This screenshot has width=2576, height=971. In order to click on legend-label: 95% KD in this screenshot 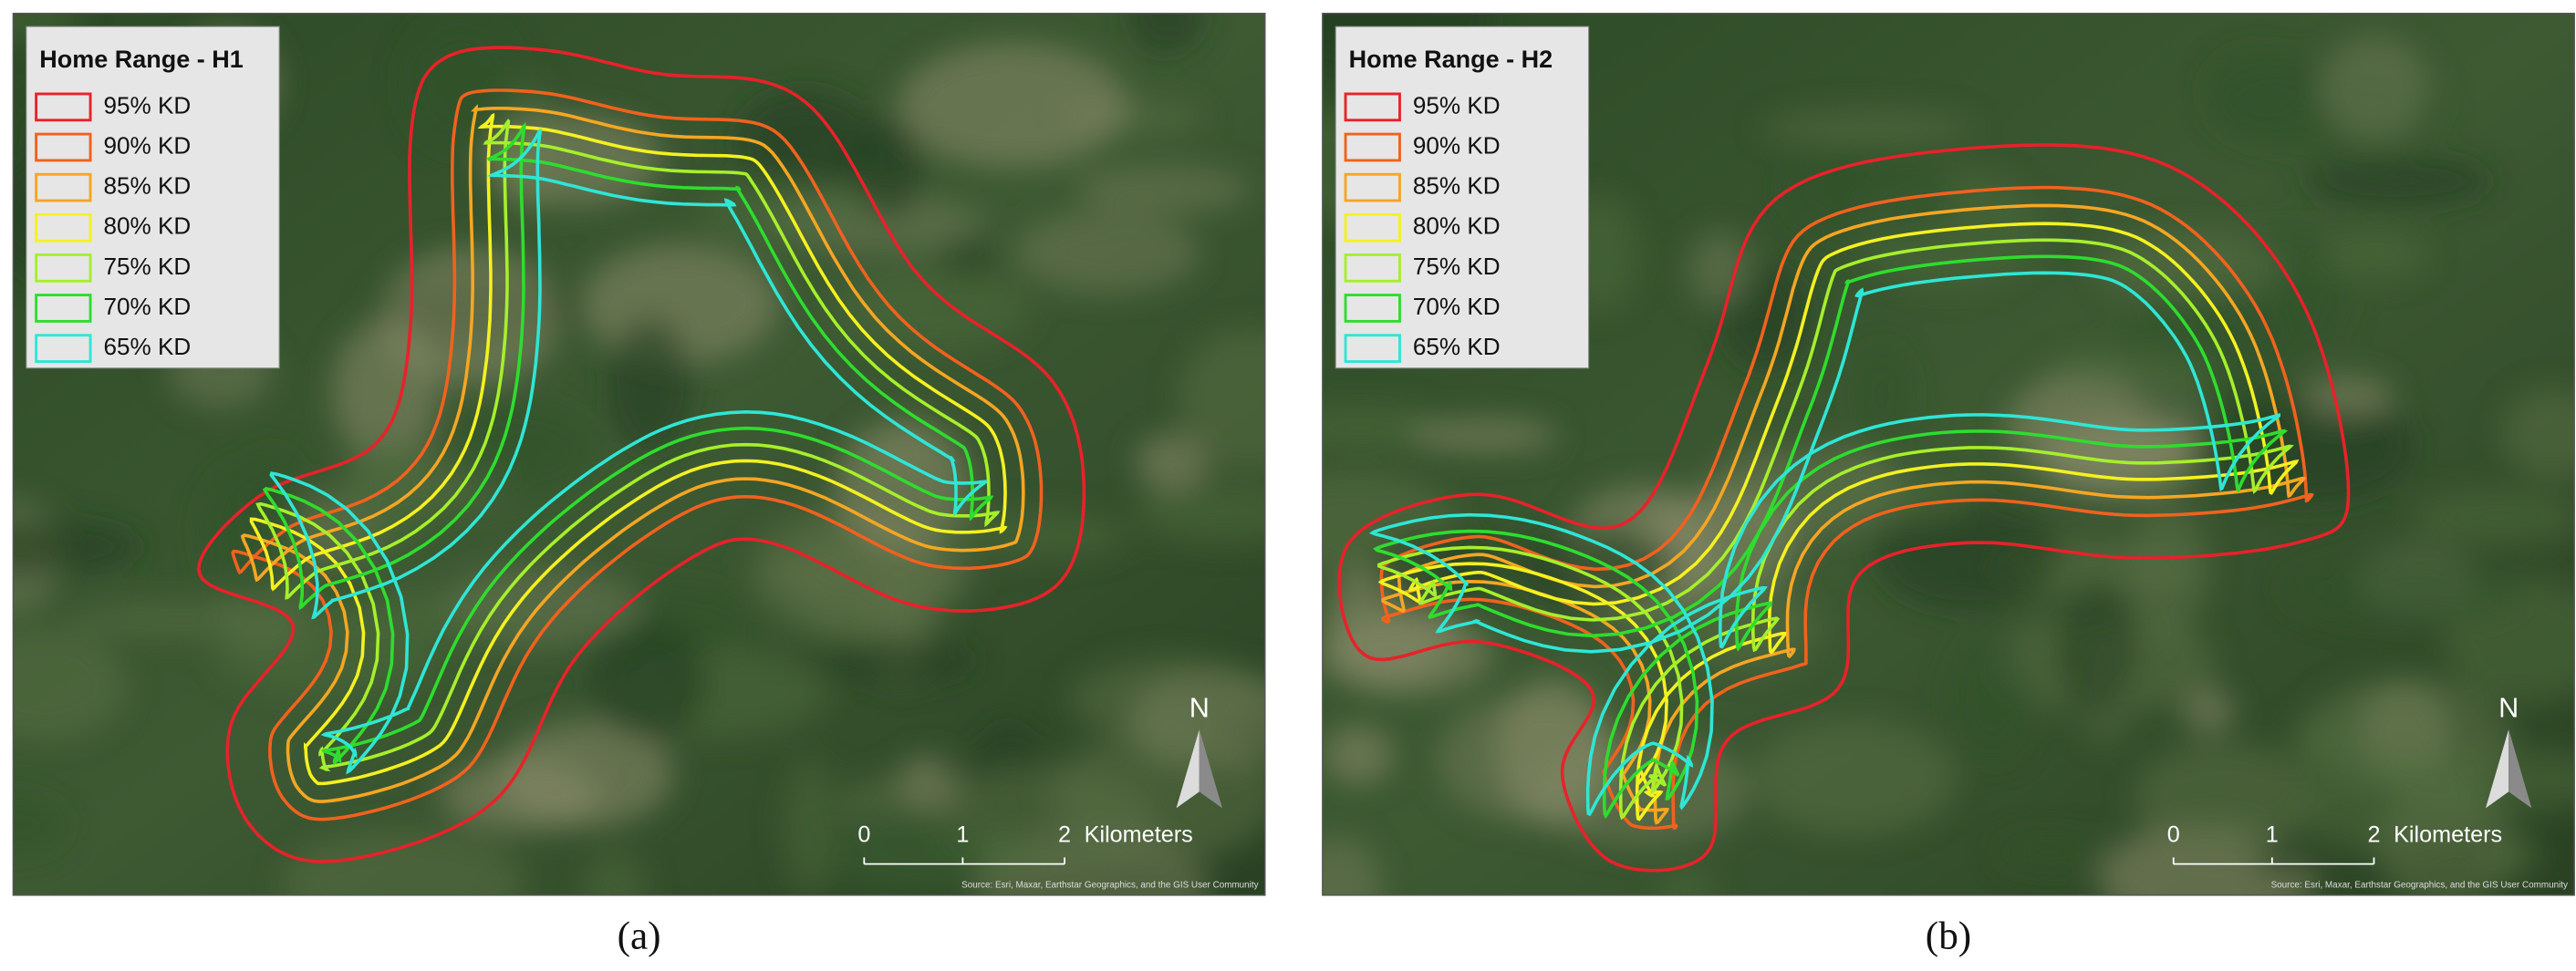, I will do `click(147, 105)`.